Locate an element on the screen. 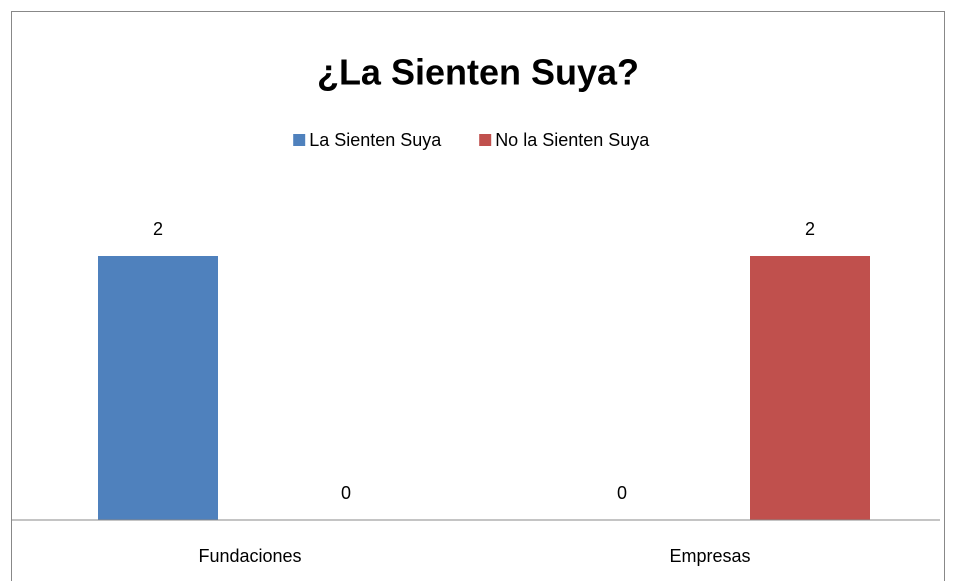 The image size is (956, 581). chart-title: ¿La Sienten Suya? is located at coordinates (478, 72).